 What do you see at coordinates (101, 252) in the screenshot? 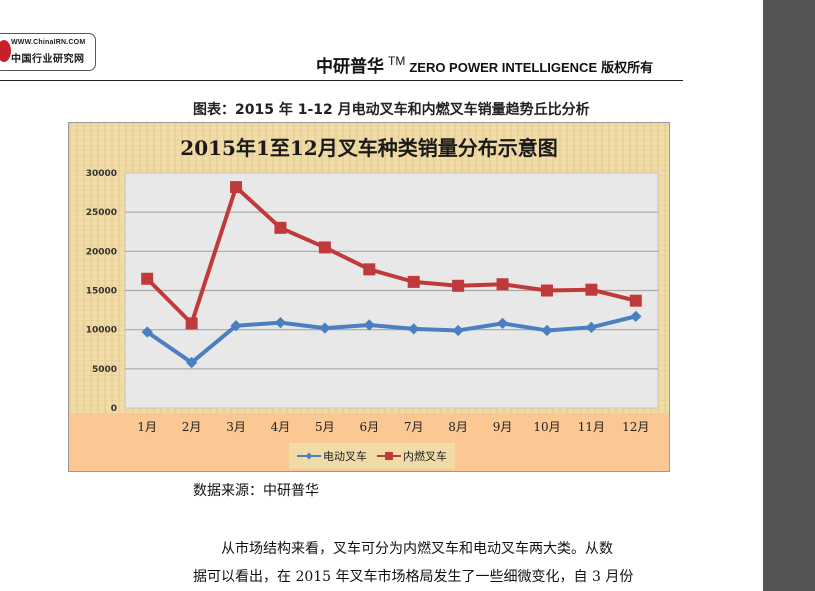
I see `y-tick-label: 20000` at bounding box center [101, 252].